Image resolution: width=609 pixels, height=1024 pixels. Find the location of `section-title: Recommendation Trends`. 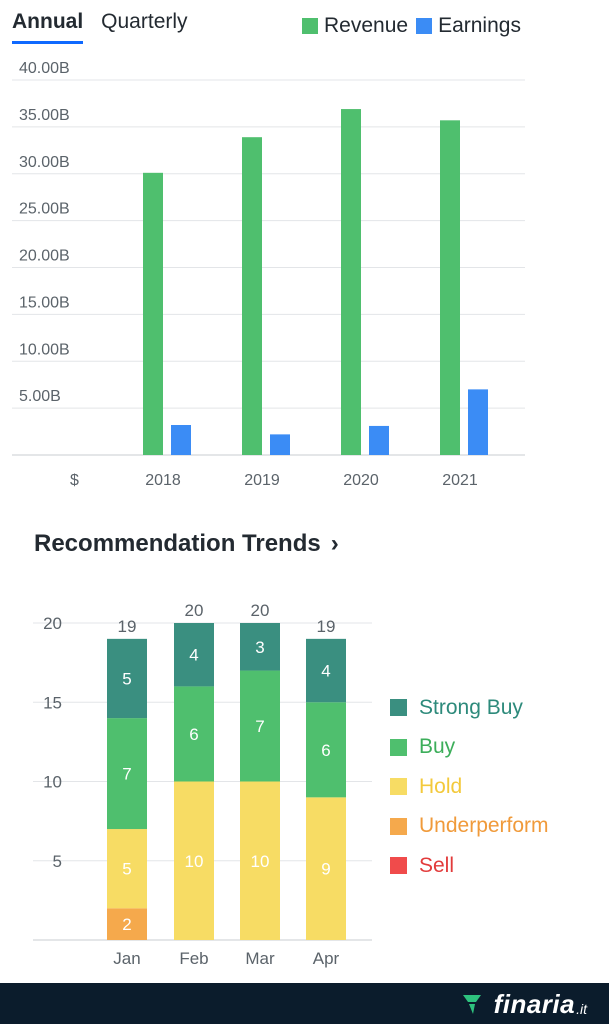

section-title: Recommendation Trends is located at coordinates (177, 543).